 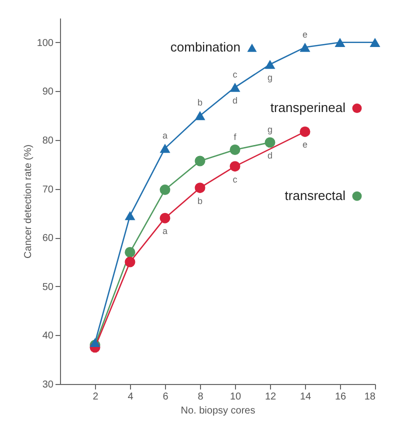 What do you see at coordinates (236, 397) in the screenshot?
I see `x-tick-label: 10` at bounding box center [236, 397].